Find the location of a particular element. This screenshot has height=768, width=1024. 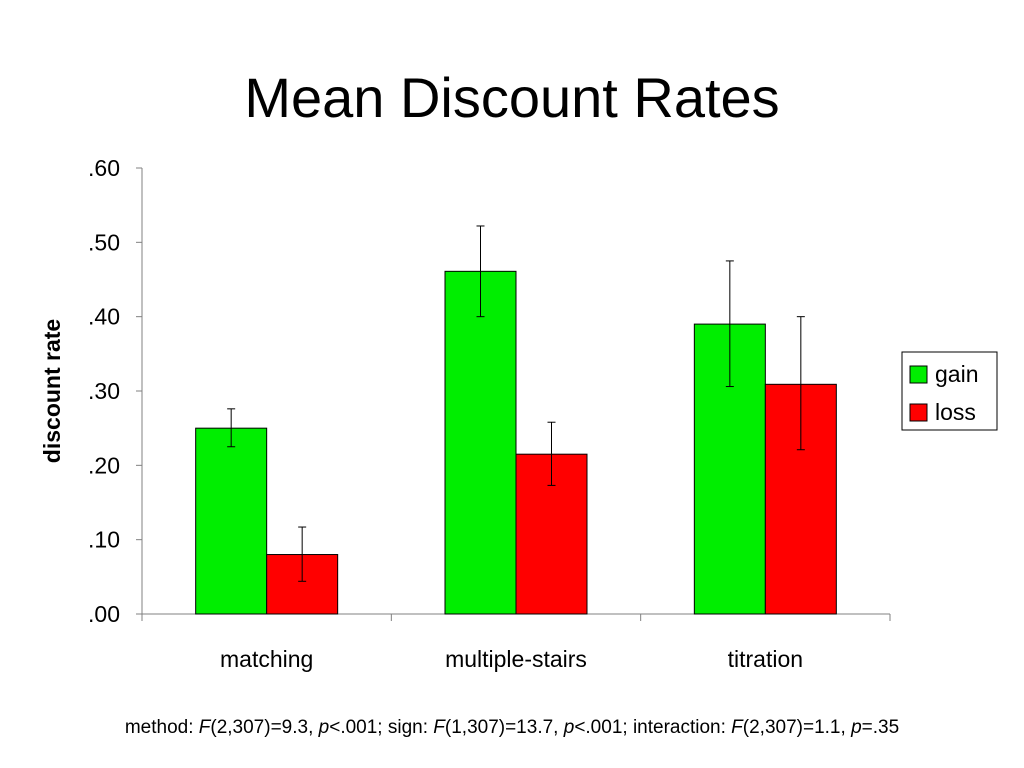

y-axis-label: discount rate is located at coordinates (52, 391).